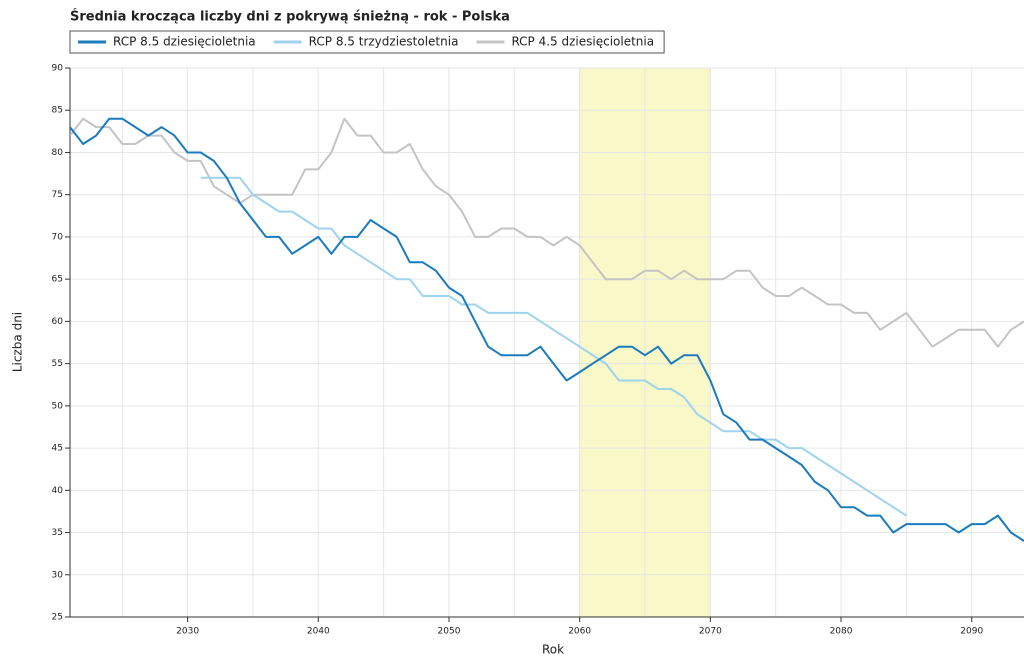 The height and width of the screenshot is (662, 1024). What do you see at coordinates (58, 322) in the screenshot?
I see `y-tick-label: 60` at bounding box center [58, 322].